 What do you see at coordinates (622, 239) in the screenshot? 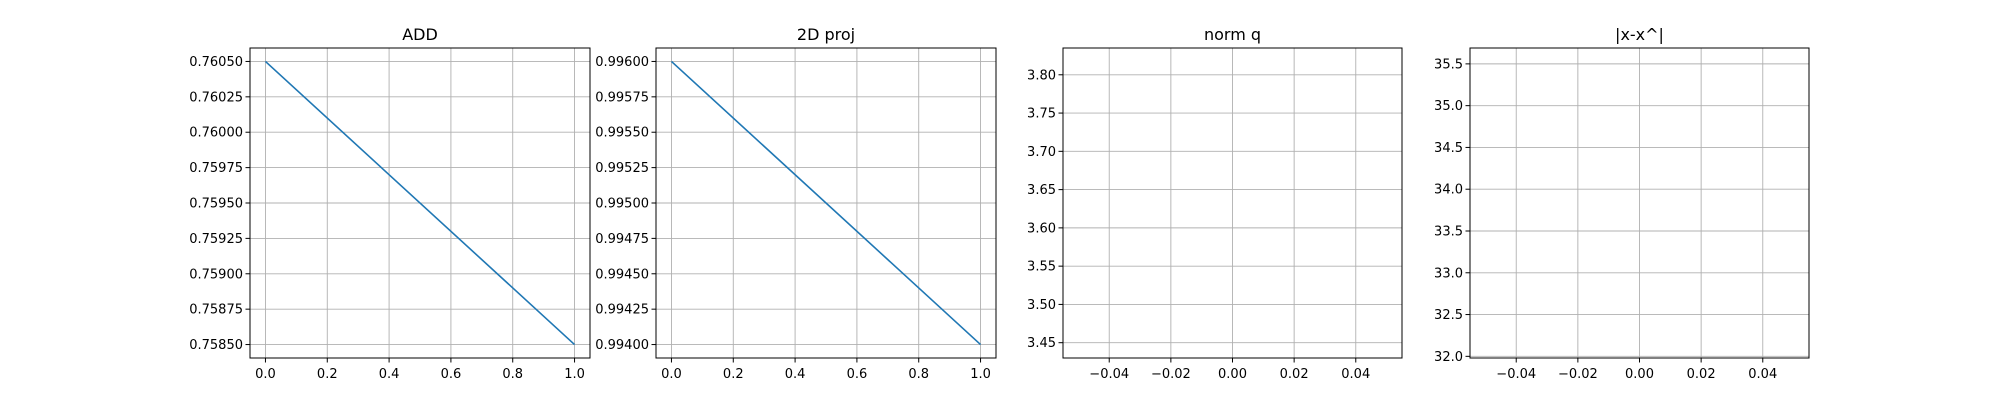
I see `y-tick-label: 0.99475` at bounding box center [622, 239].